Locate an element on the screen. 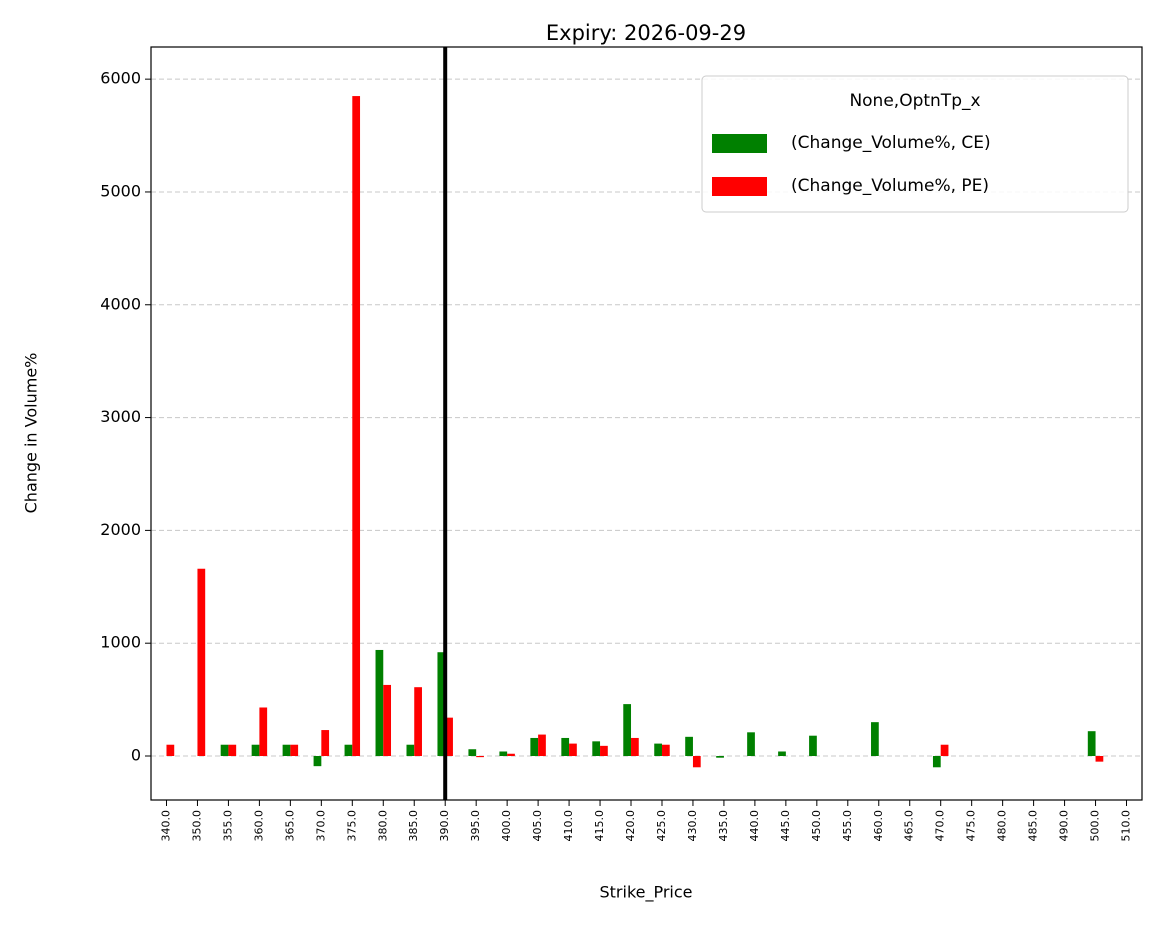 The image size is (1161, 932). x-tick-label: 425.0 is located at coordinates (661, 826).